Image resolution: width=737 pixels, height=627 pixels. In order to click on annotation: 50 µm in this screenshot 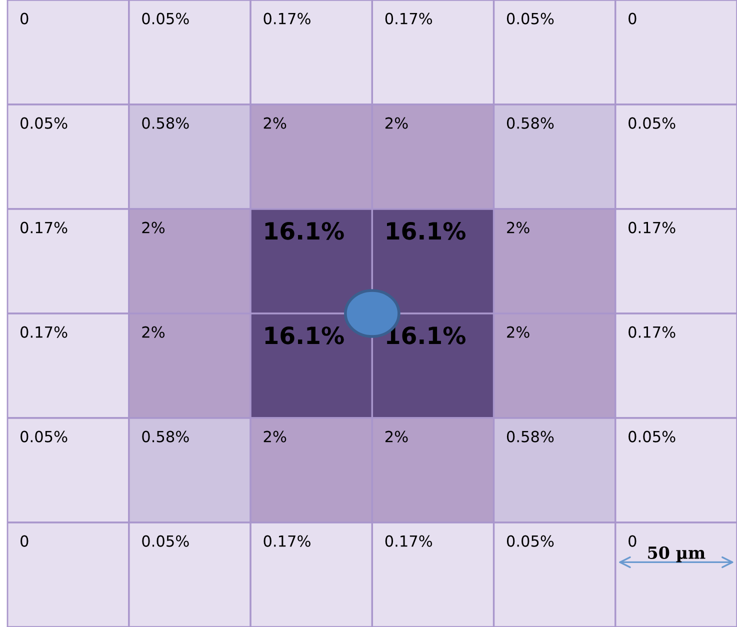, I will do `click(677, 554)`.